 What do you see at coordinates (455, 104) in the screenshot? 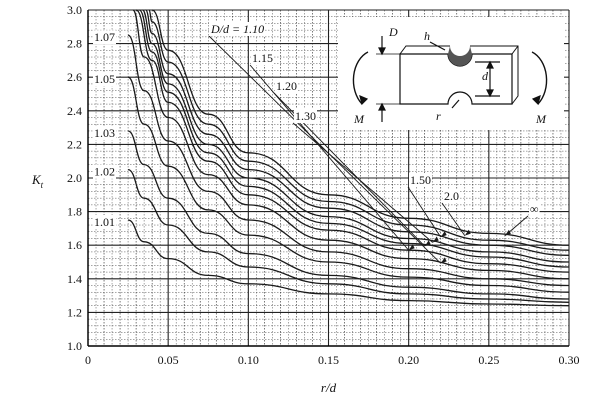
I see `r-leader` at bounding box center [455, 104].